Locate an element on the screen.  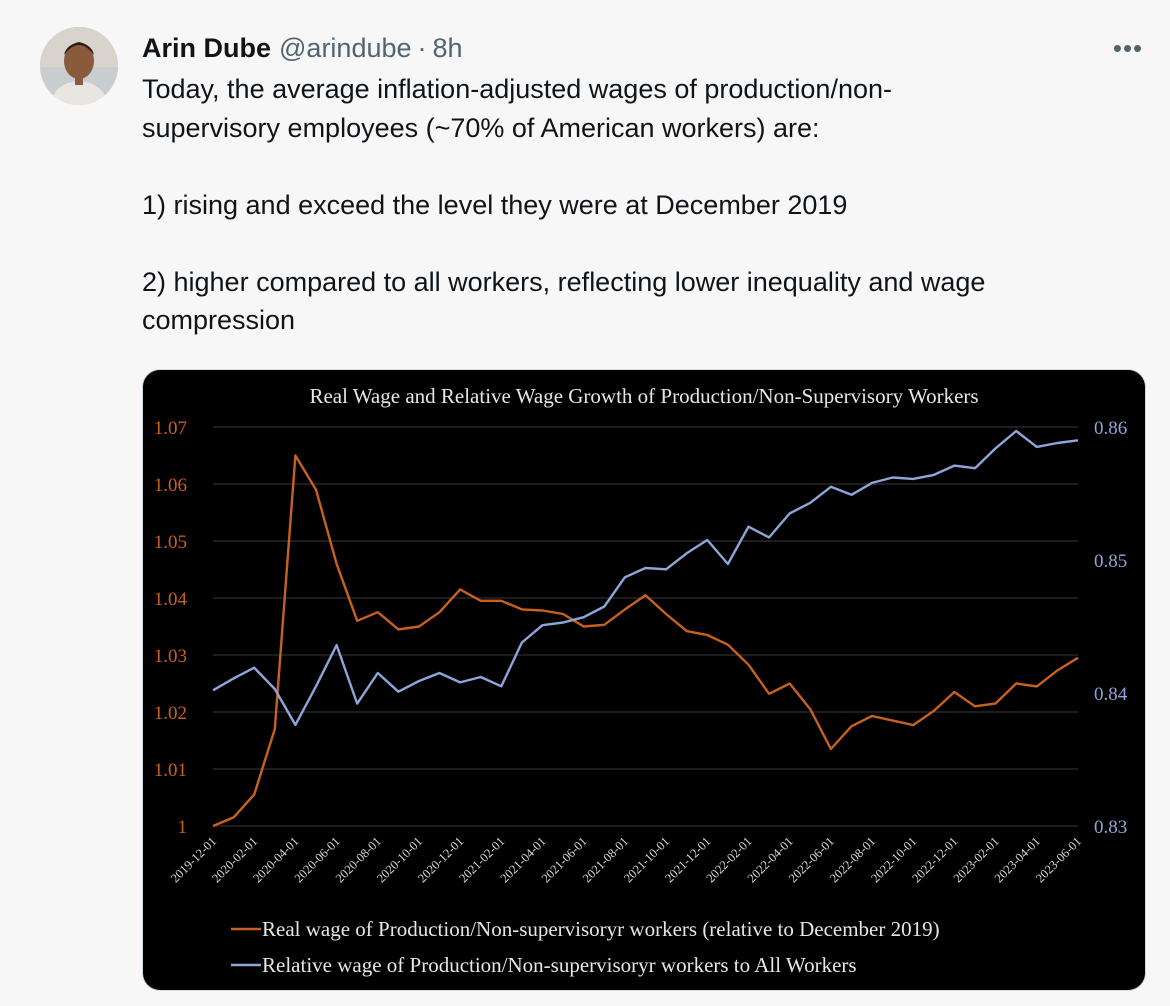
author-name: Arin Dube is located at coordinates (207, 47).